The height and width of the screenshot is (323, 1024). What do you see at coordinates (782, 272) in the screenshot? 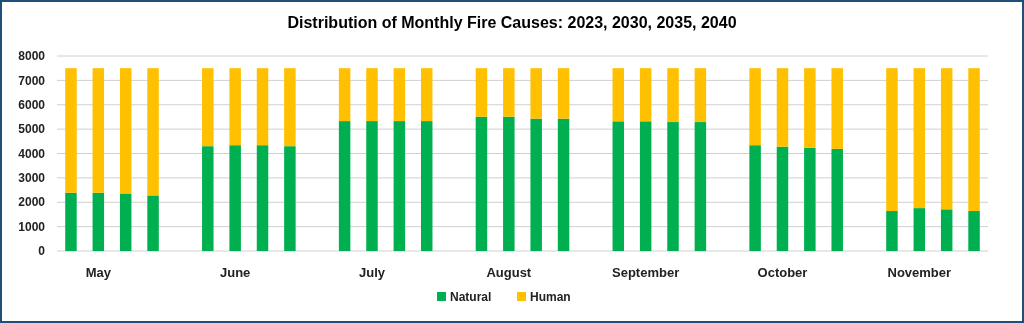
I see `x-tick-label: October` at bounding box center [782, 272].